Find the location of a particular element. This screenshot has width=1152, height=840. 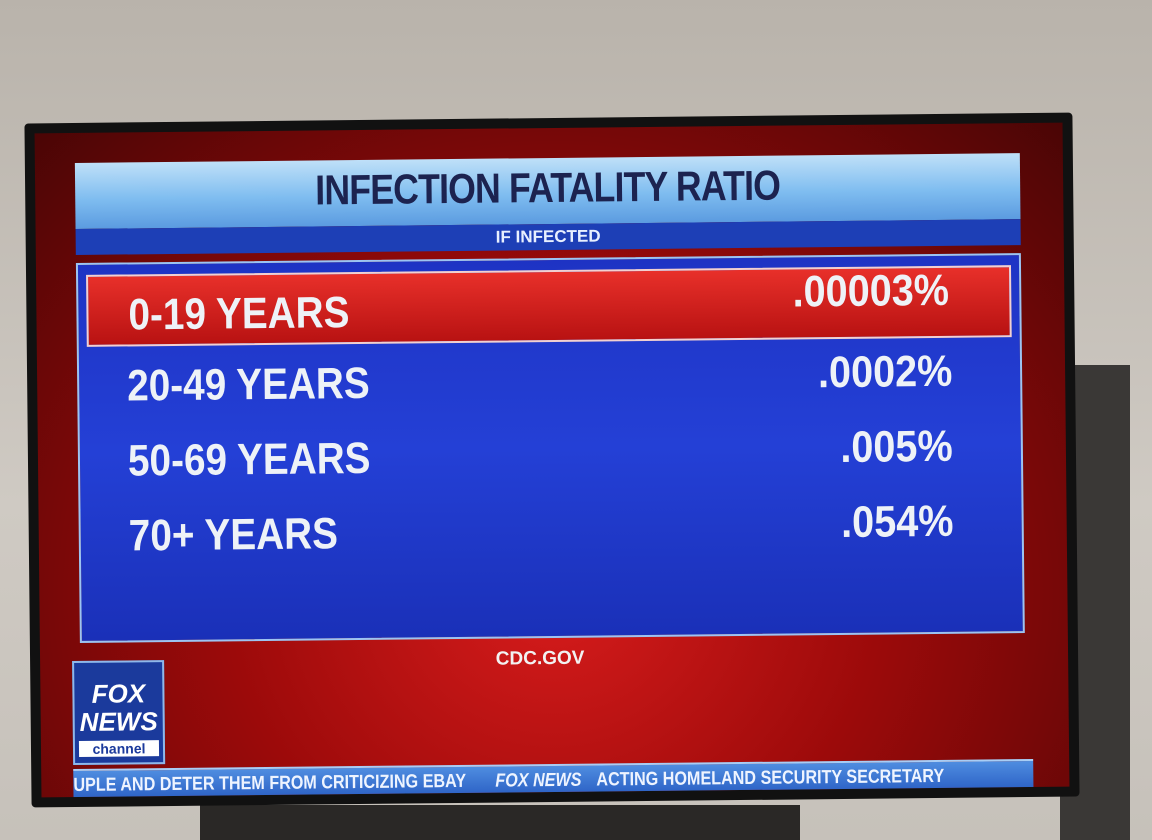

tv-stand is located at coordinates (500, 822).